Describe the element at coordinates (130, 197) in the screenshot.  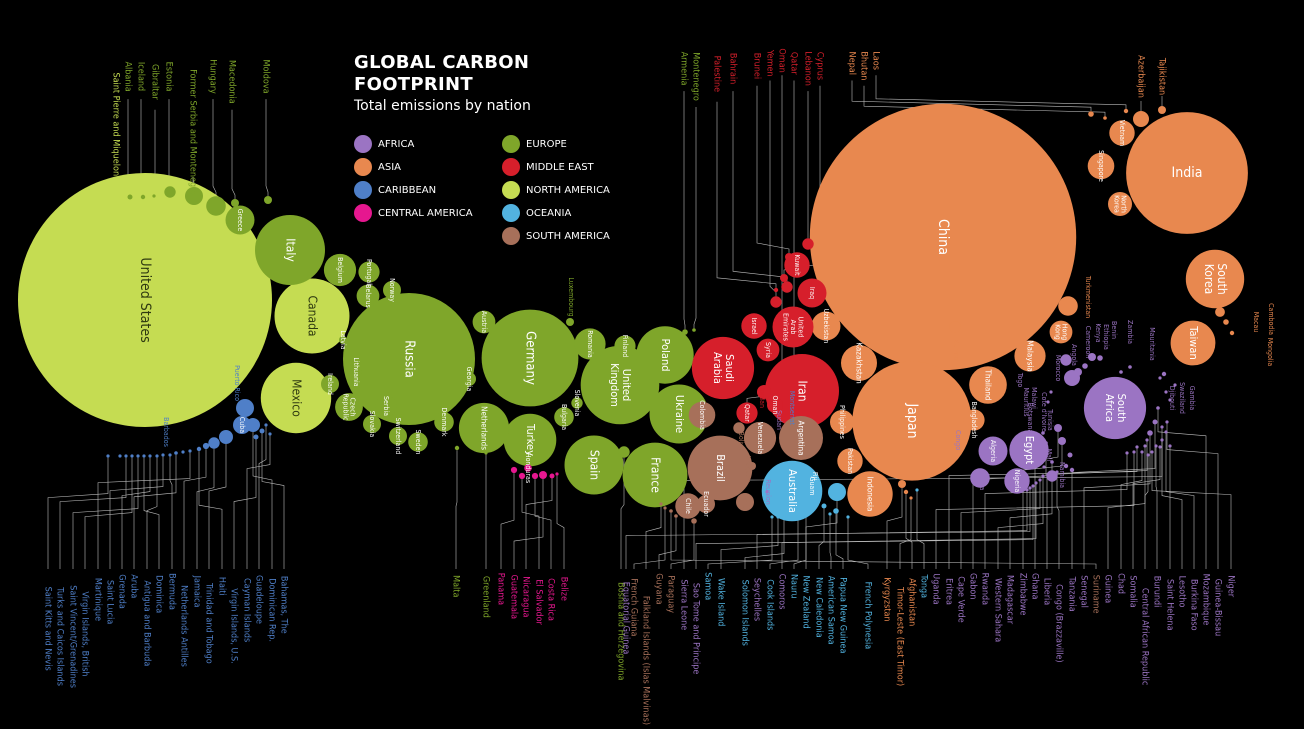
I see `bubble-albania` at that location.